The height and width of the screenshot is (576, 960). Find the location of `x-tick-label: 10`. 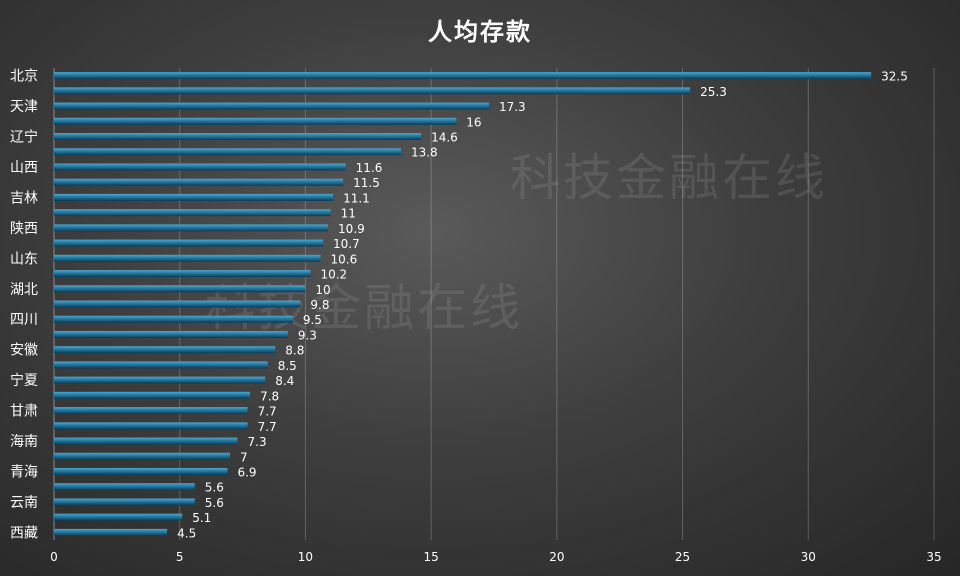

x-tick-label: 10 is located at coordinates (305, 557).